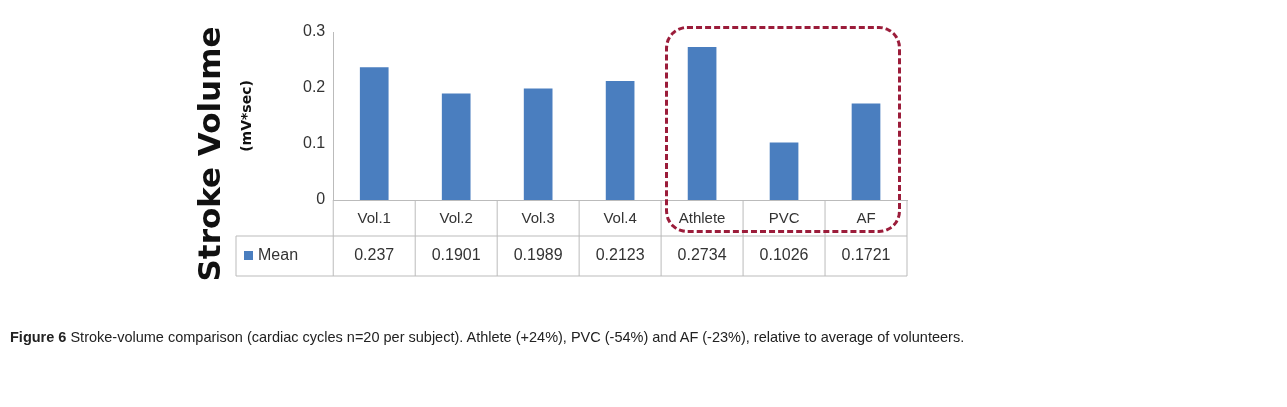  Describe the element at coordinates (538, 218) in the screenshot. I see `x-tick-label: Vol.3` at that location.